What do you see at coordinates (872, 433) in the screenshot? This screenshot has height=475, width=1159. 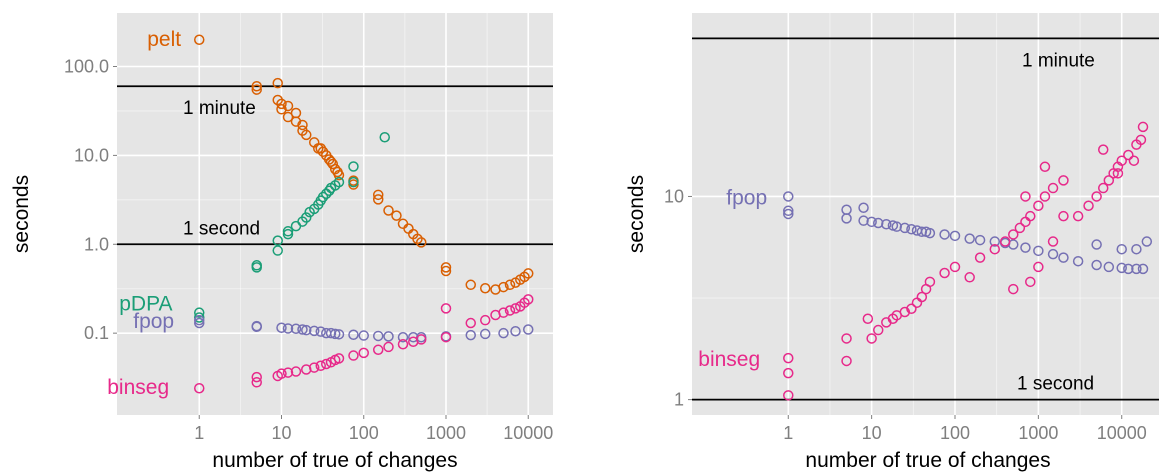 I see `x-tick-label: 10` at bounding box center [872, 433].